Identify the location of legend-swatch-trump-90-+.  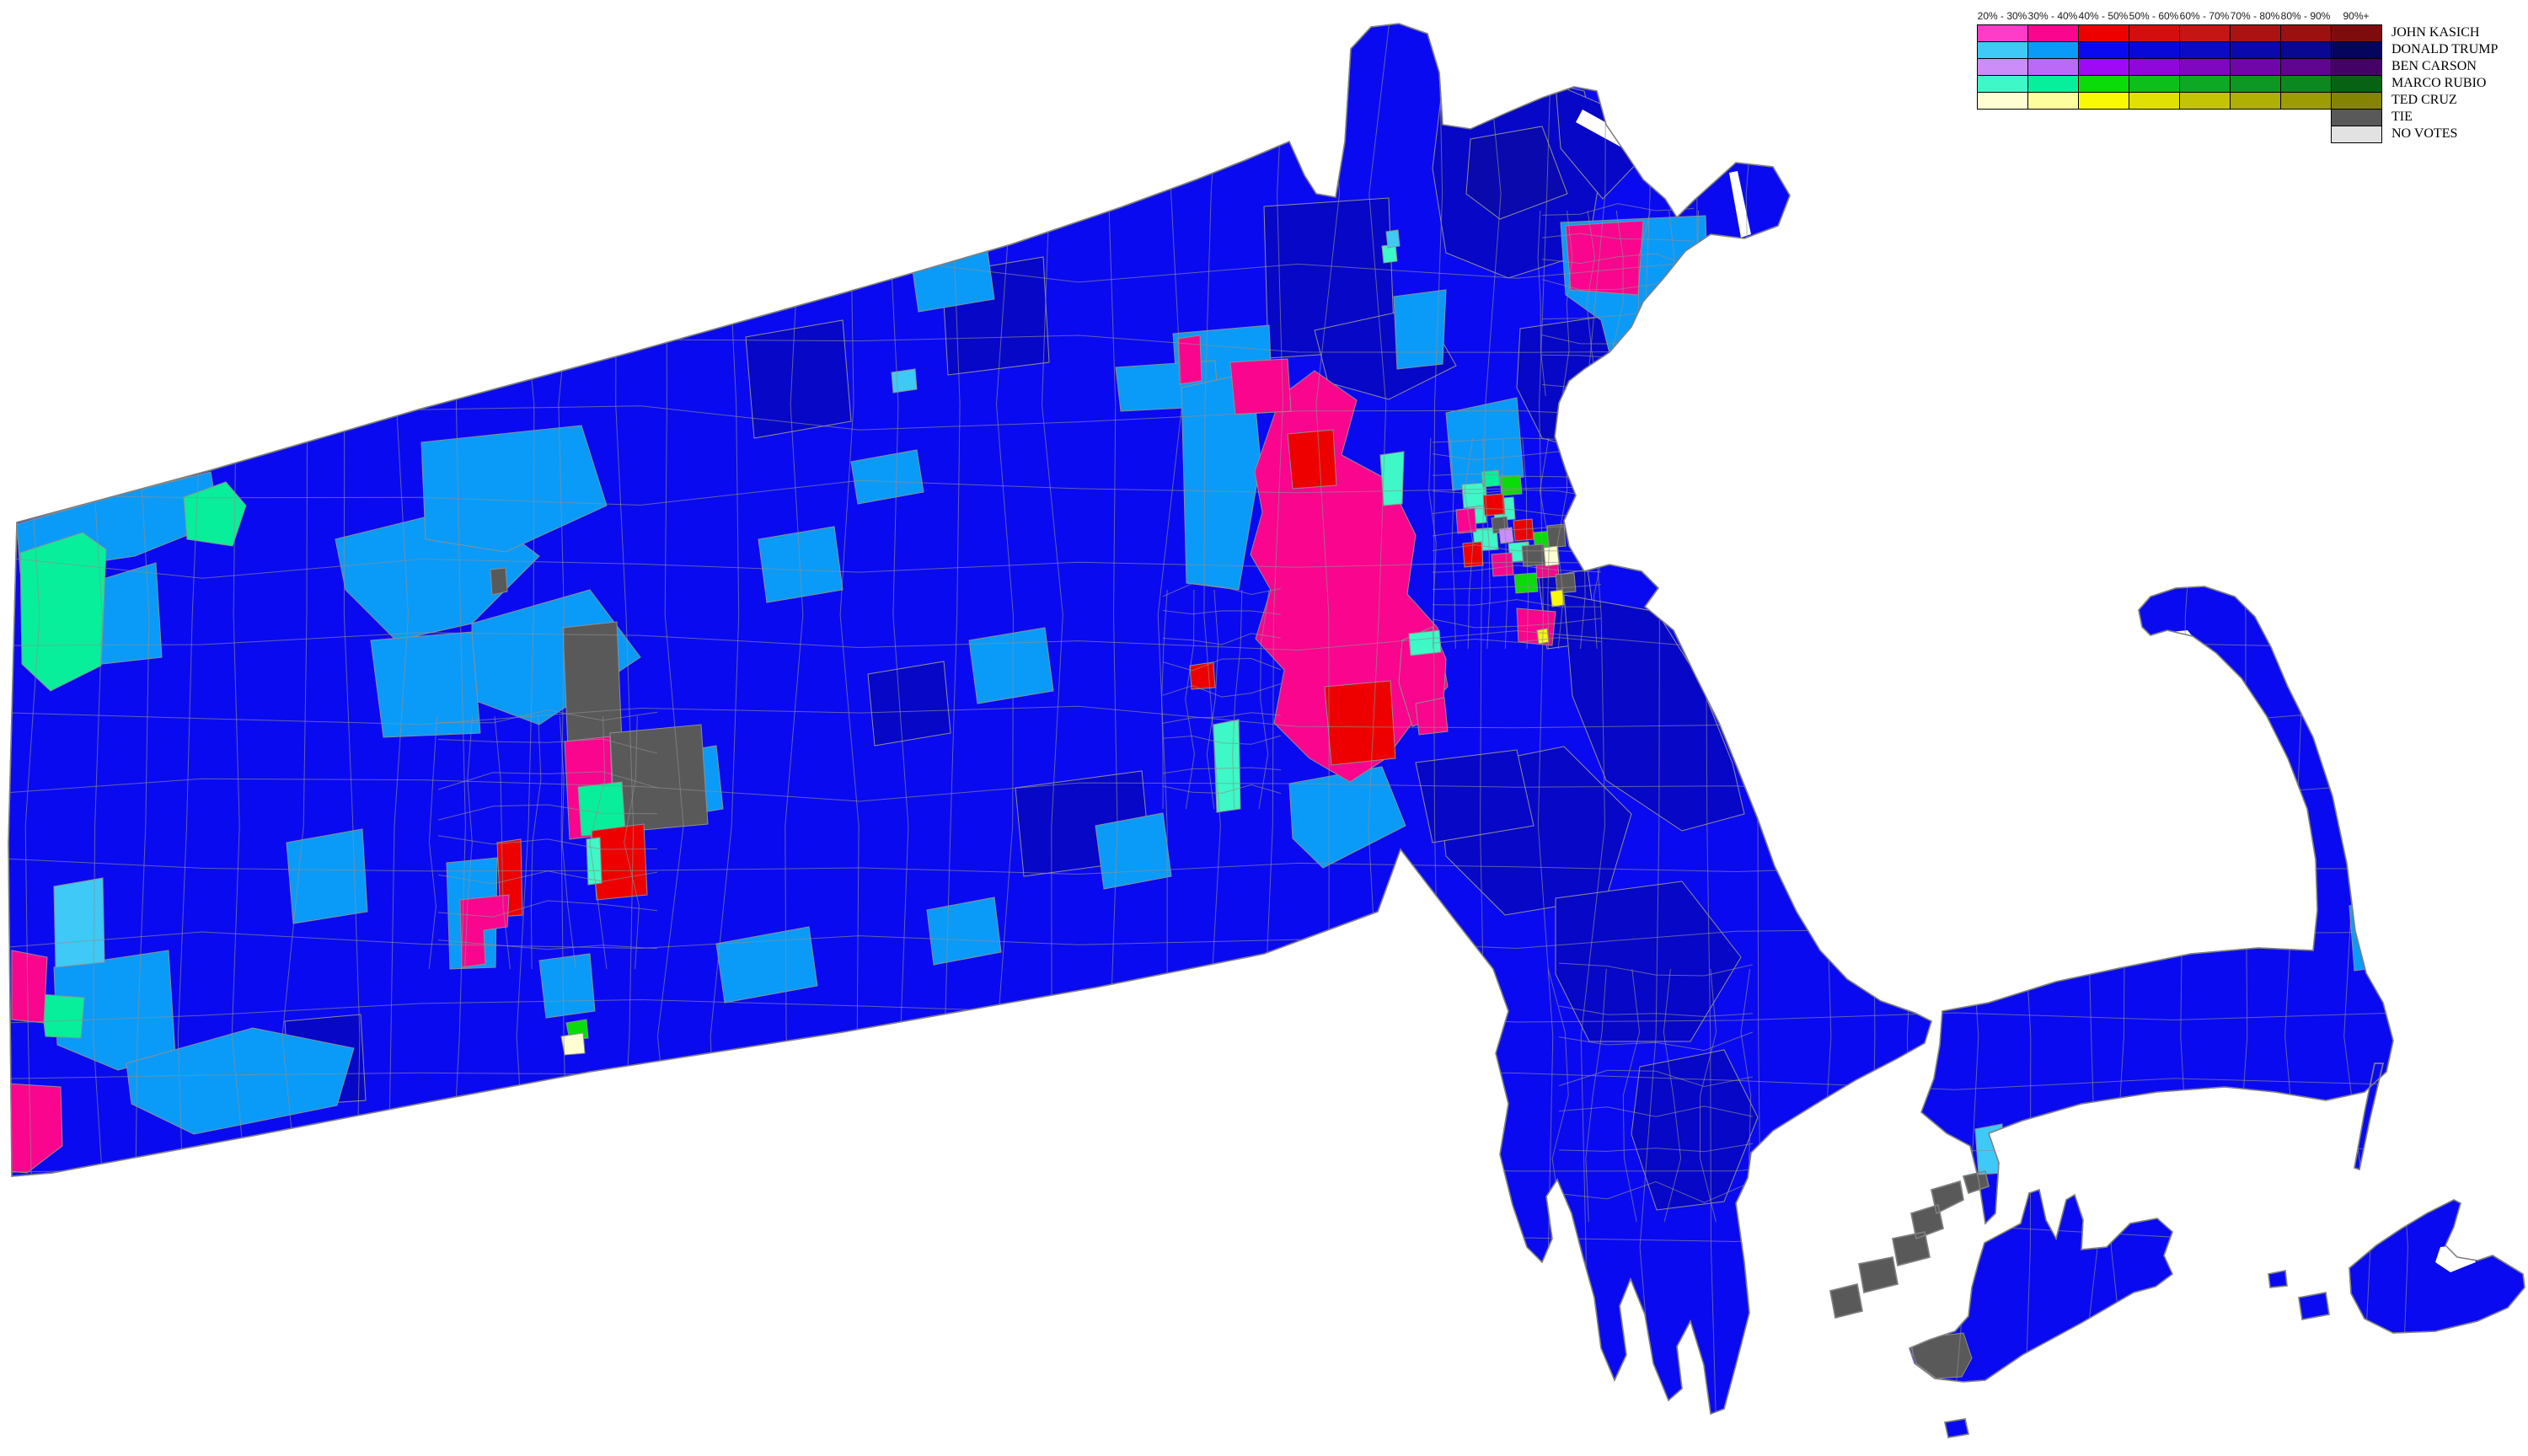
(2357, 50).